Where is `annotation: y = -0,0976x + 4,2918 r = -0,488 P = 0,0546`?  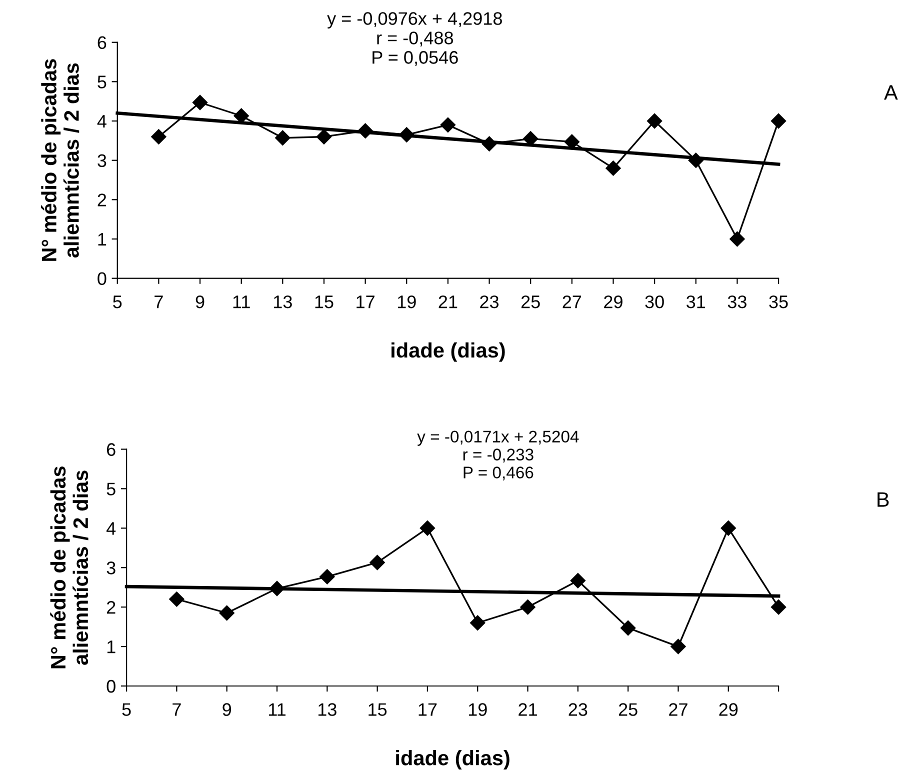 annotation: y = -0,0976x + 4,2918 r = -0,488 P = 0,0546 is located at coordinates (414, 39).